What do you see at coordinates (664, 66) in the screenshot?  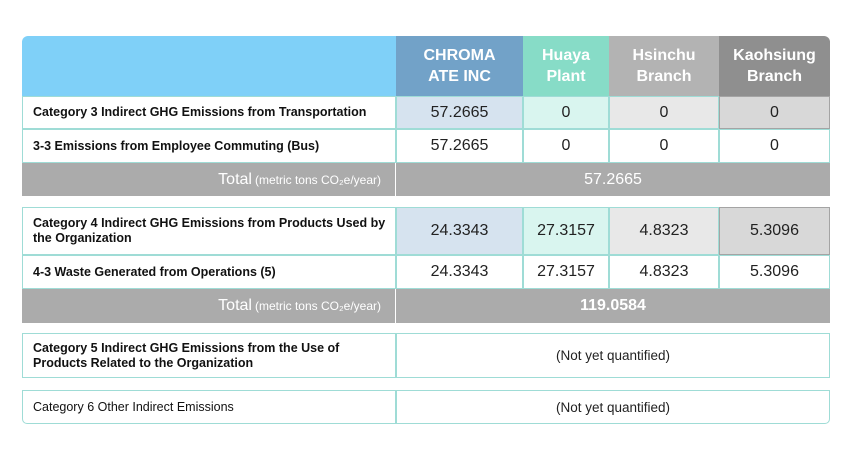 I see `header-hsinchu: Hsinchu Branch` at bounding box center [664, 66].